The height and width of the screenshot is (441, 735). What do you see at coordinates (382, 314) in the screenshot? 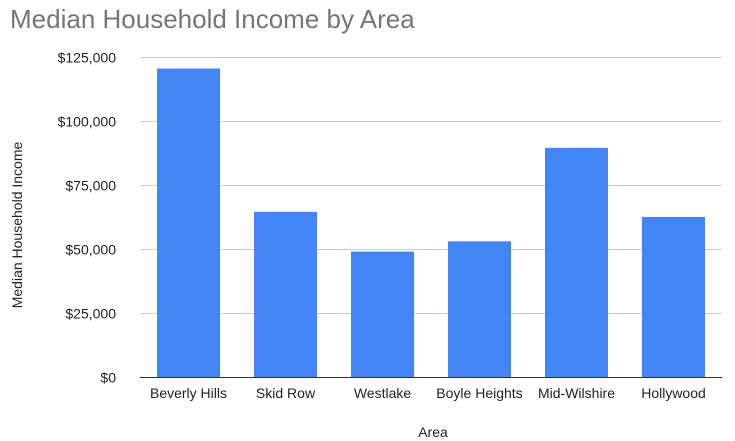
I see `bar-westlake` at bounding box center [382, 314].